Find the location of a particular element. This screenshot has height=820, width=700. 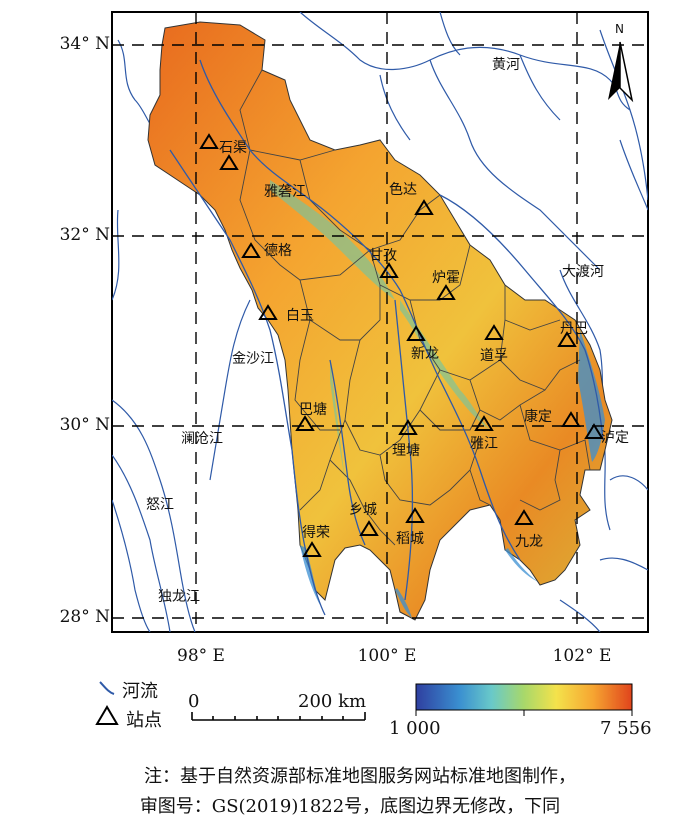

station-label-dege: 德格 is located at coordinates (278, 251).